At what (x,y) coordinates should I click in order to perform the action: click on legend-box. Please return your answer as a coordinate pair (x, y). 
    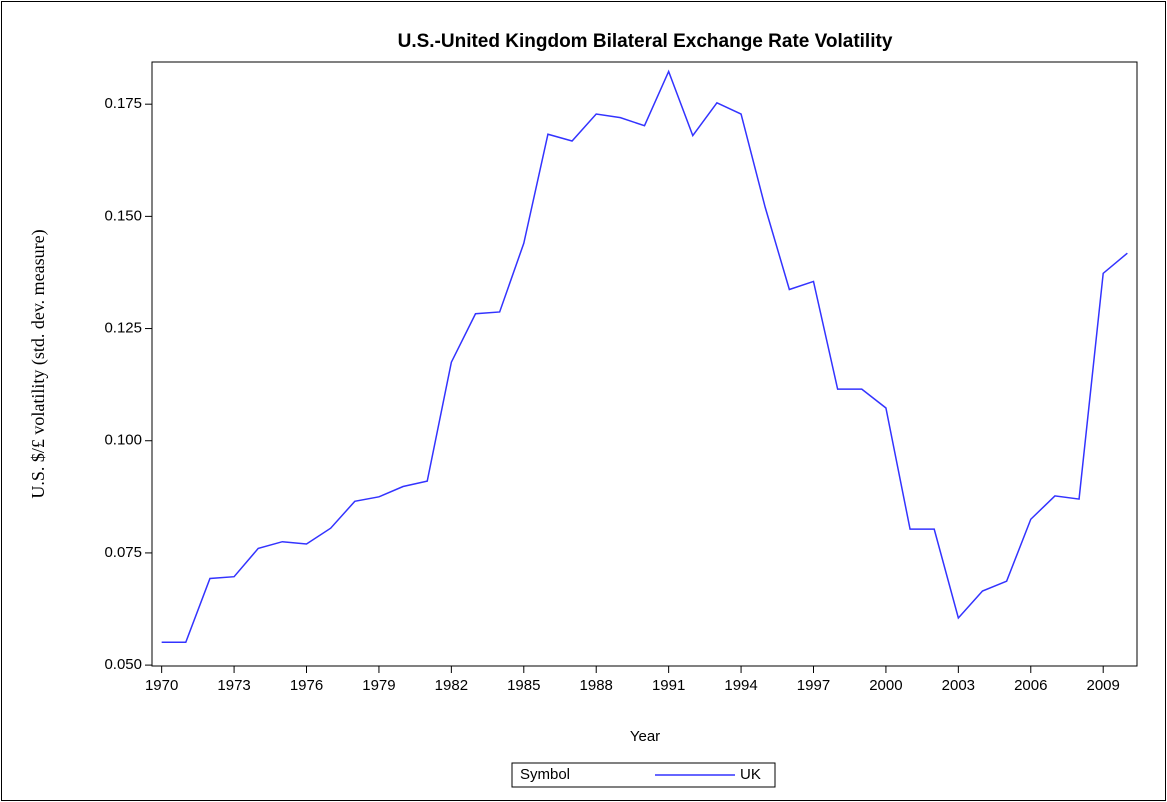
    Looking at the image, I should click on (643, 775).